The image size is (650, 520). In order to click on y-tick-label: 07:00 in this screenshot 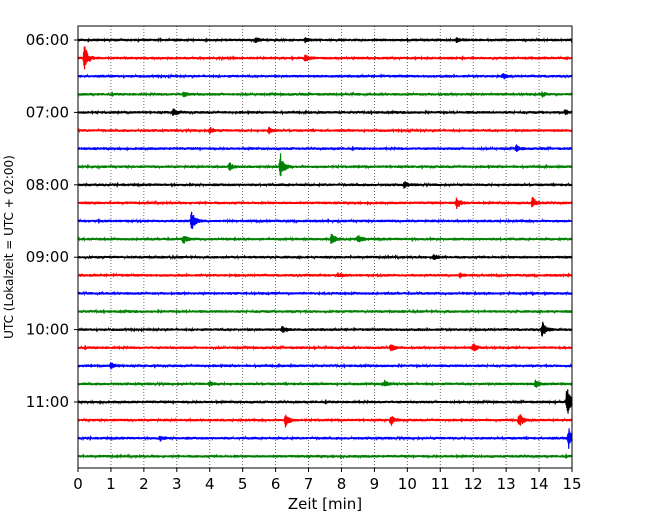, I will do `click(47, 112)`.